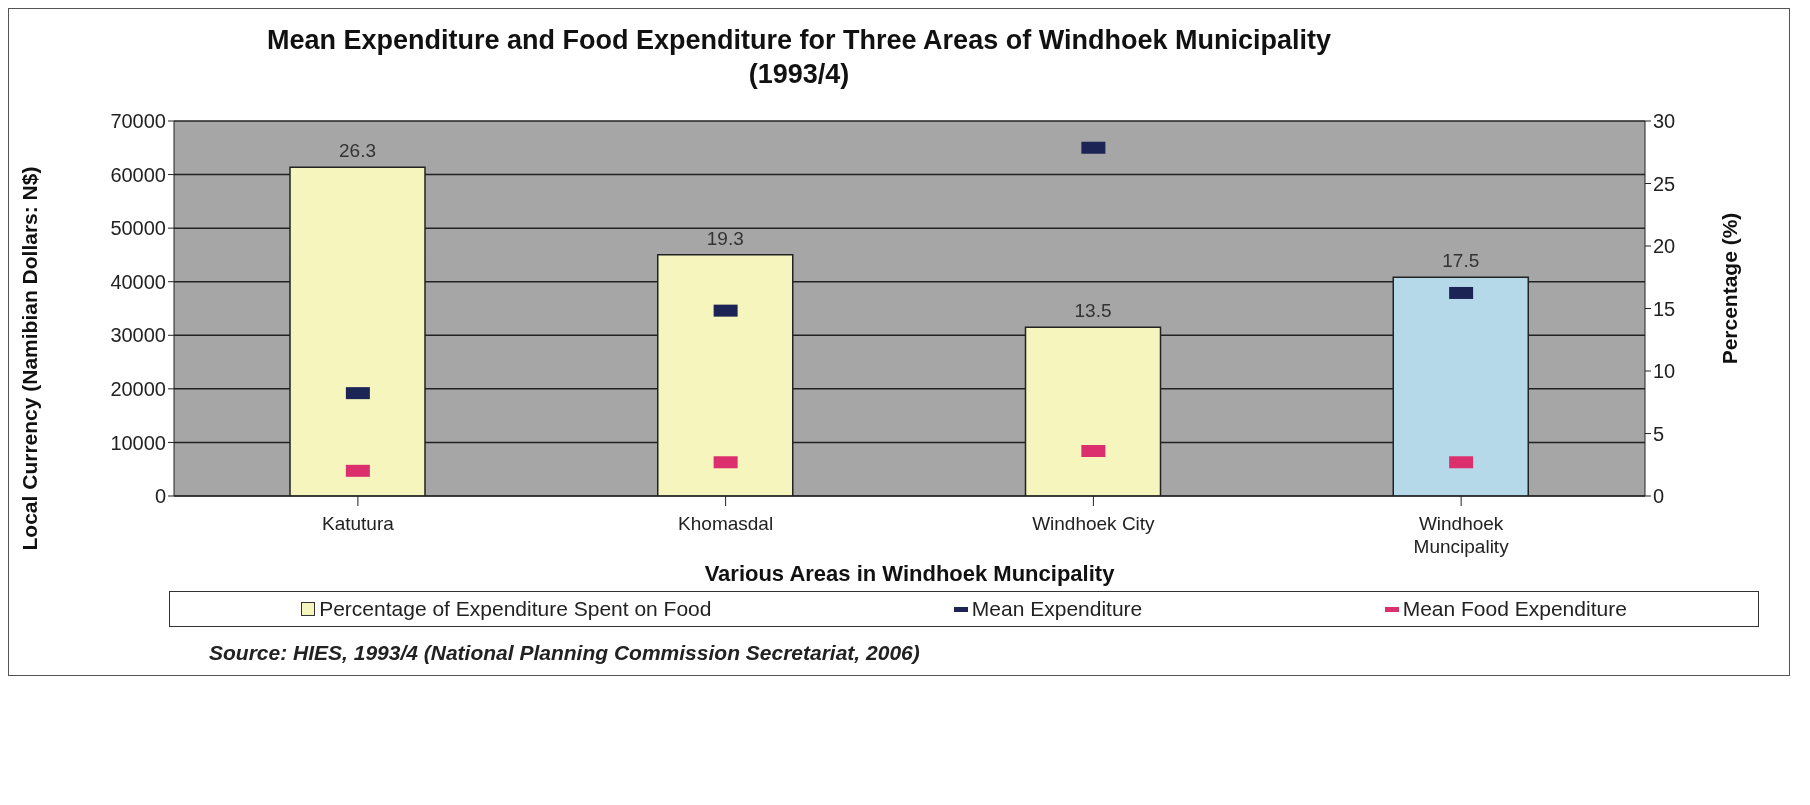 This screenshot has width=1810, height=805. Describe the element at coordinates (357, 151) in the screenshot. I see `data-label: 26.3` at that location.